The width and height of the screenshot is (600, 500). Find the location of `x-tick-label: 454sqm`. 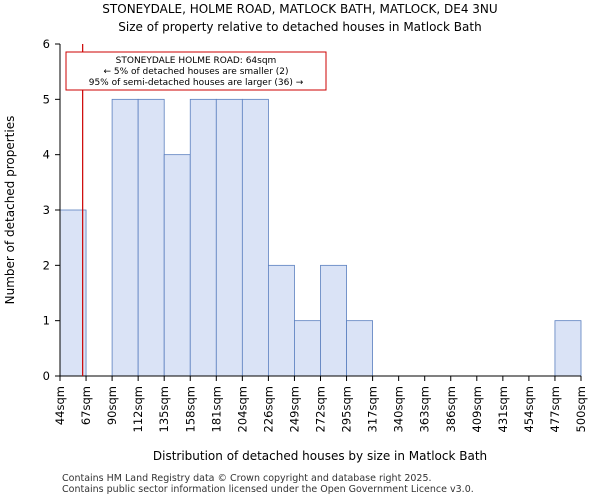

x-tick-label: 454sqm is located at coordinates (529, 409).